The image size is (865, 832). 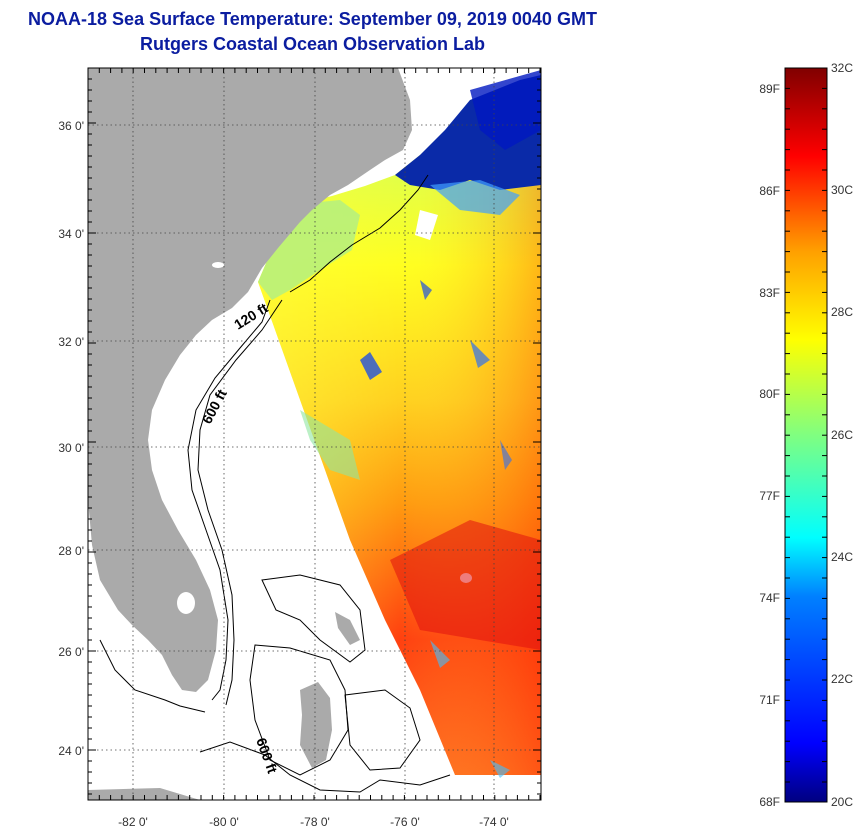 I want to click on fahrenheit-label: 86F, so click(x=769, y=191).